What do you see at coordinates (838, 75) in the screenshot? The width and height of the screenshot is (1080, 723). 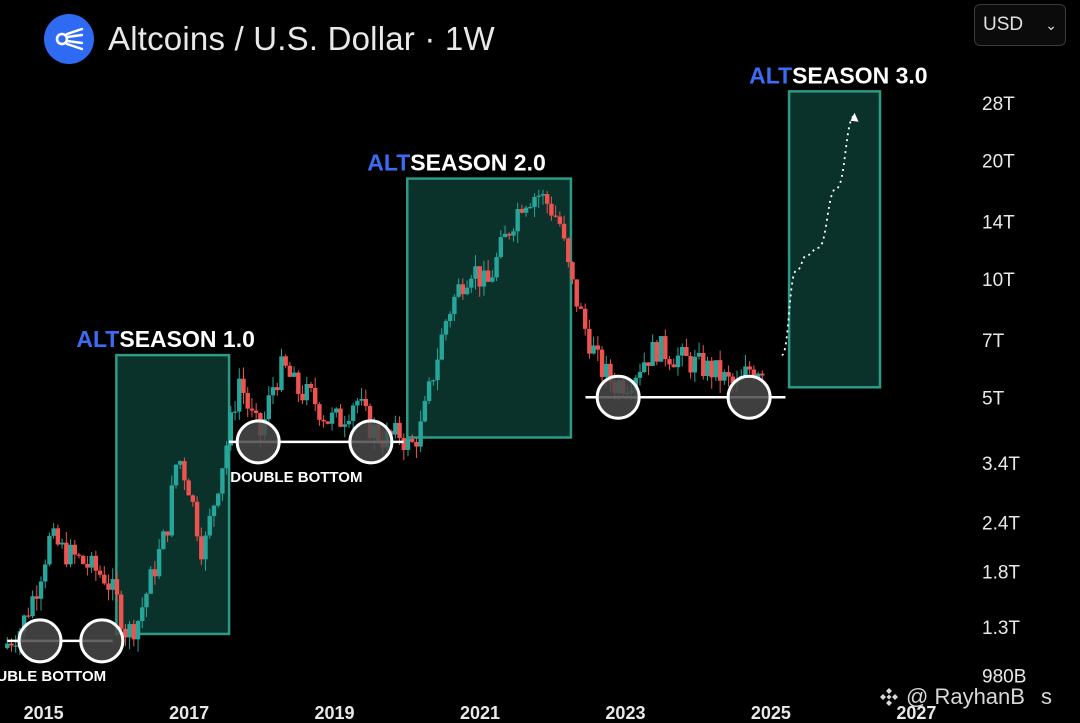 I see `altseason-label-3: ALTSEASON 3.0` at bounding box center [838, 75].